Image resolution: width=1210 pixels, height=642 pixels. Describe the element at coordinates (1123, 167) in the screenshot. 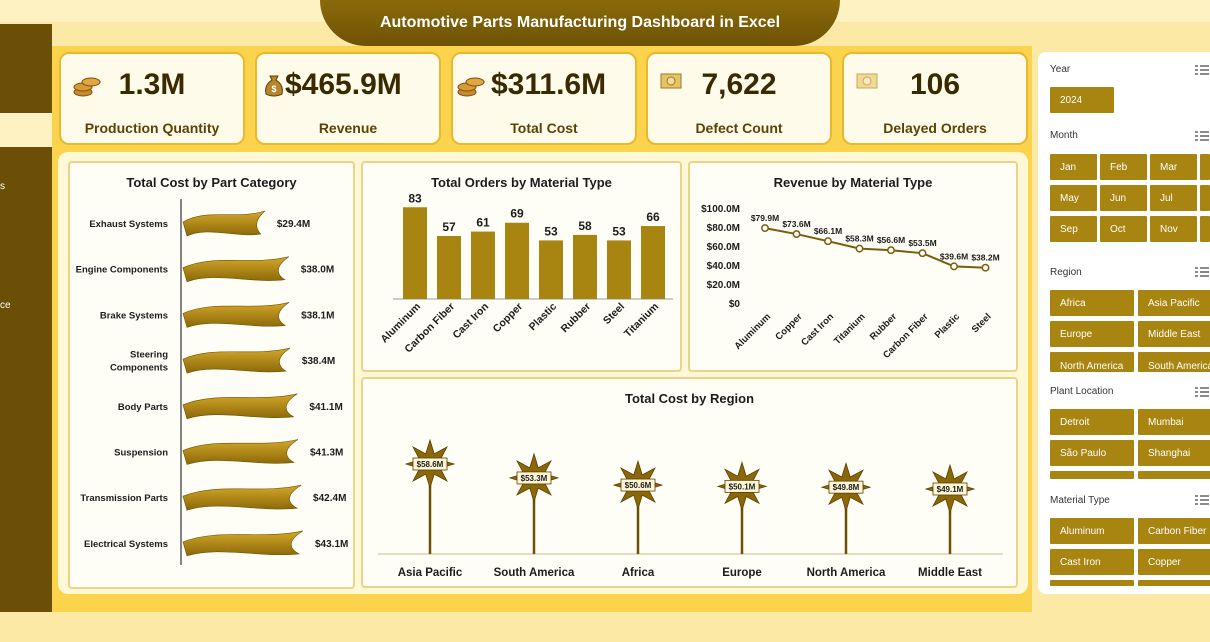

I see `slicer-item-month: Feb` at that location.